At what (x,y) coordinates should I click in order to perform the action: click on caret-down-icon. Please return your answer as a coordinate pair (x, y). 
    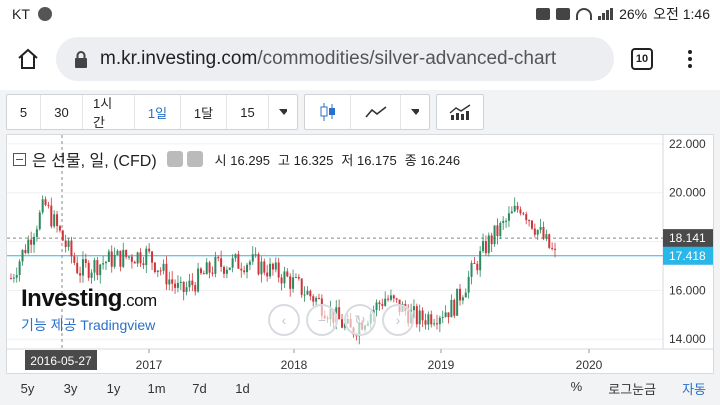
    Looking at the image, I should click on (283, 112).